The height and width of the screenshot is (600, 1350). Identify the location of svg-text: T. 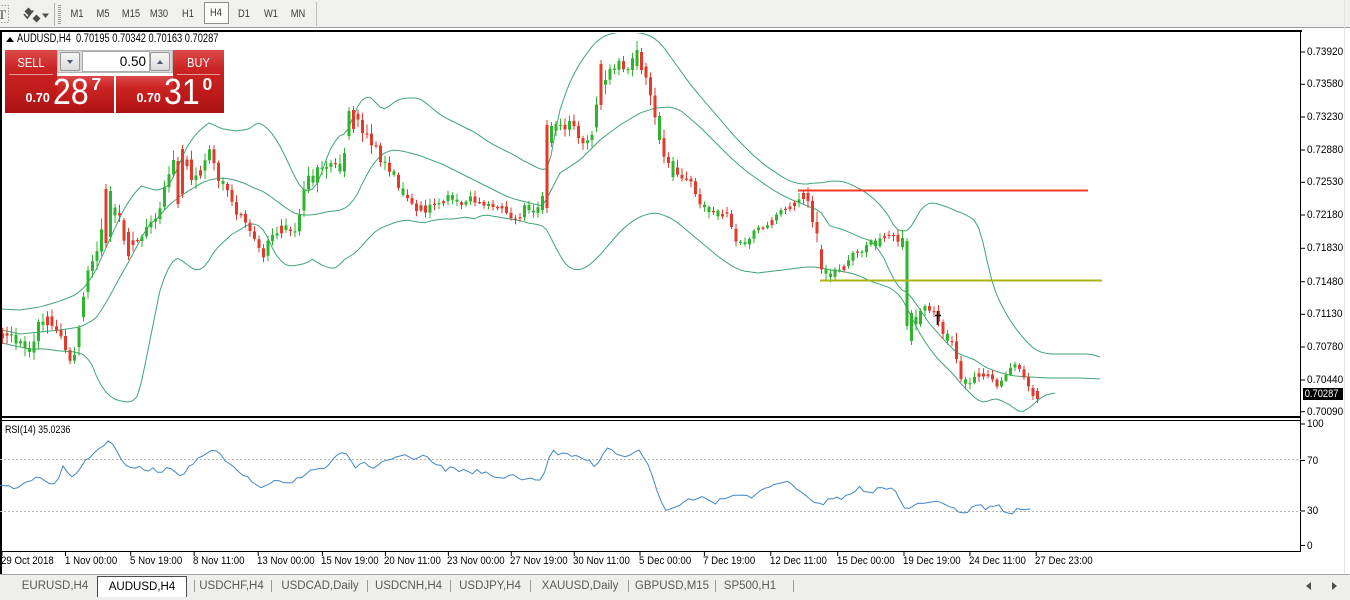
(3, 14).